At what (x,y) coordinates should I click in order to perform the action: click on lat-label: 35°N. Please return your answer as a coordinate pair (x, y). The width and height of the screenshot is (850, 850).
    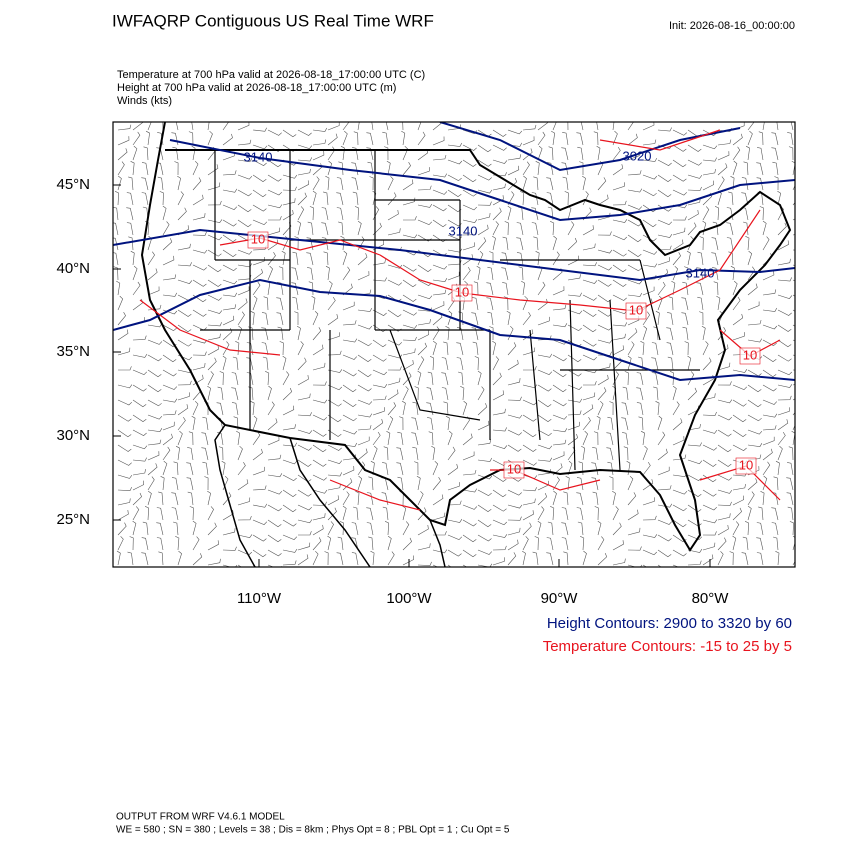
    Looking at the image, I should click on (73, 351).